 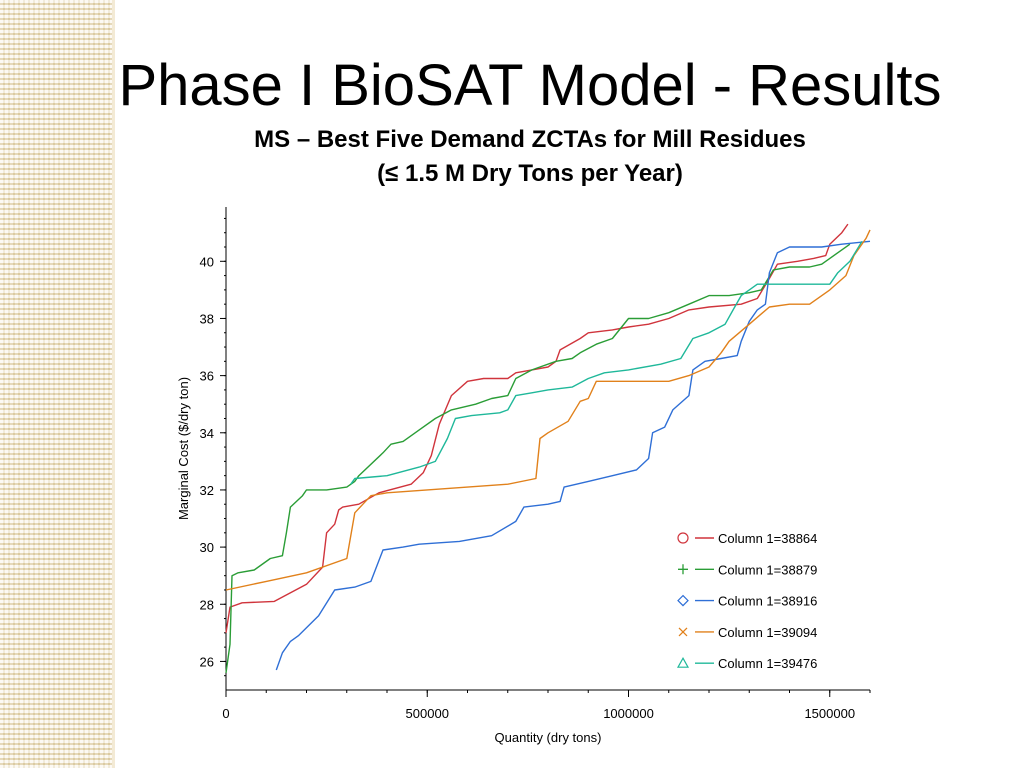 What do you see at coordinates (530, 85) in the screenshot?
I see `slide-title: Phase I BioSAT Model - Results` at bounding box center [530, 85].